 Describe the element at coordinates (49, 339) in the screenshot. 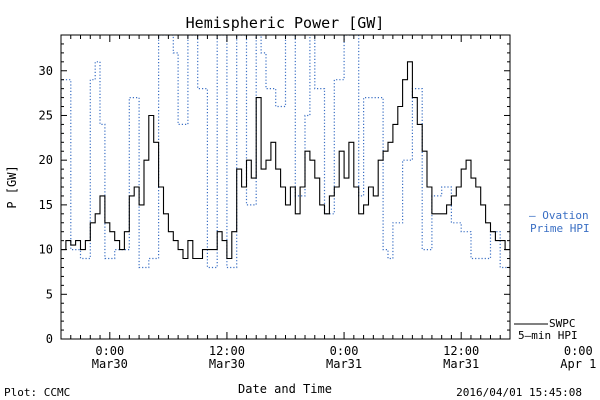

I see `y-tick-label: 0` at that location.